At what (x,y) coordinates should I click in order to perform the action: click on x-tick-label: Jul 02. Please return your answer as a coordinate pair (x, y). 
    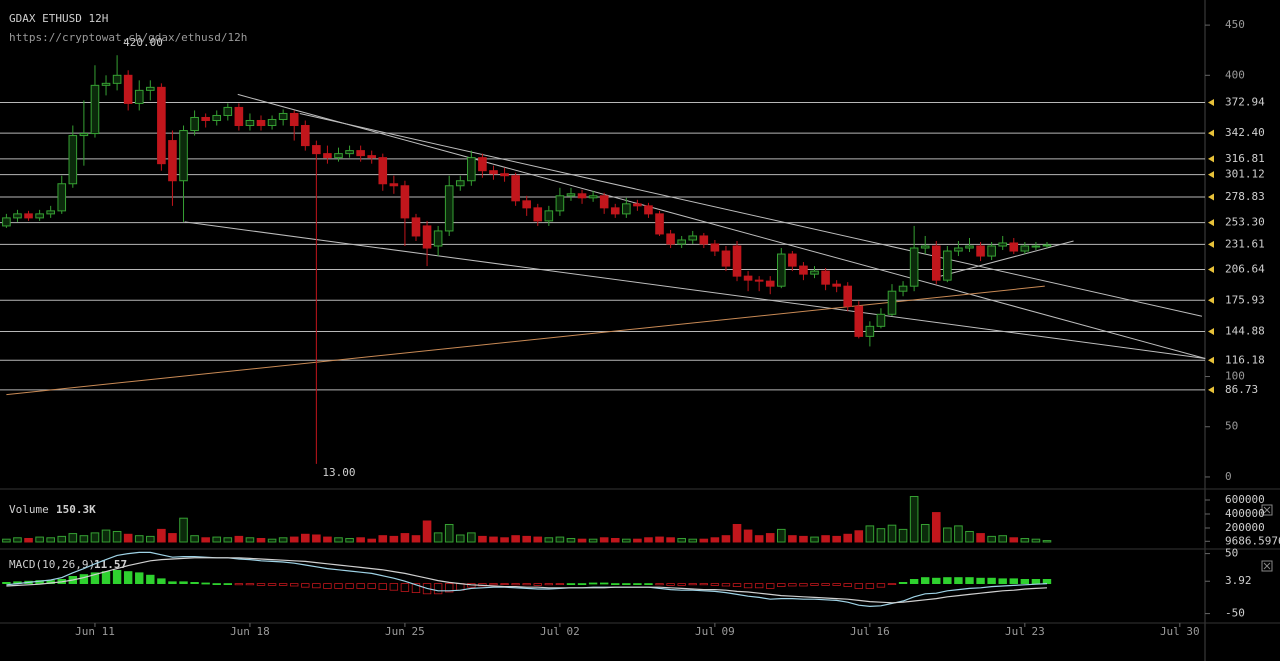
    Looking at the image, I should click on (560, 631).